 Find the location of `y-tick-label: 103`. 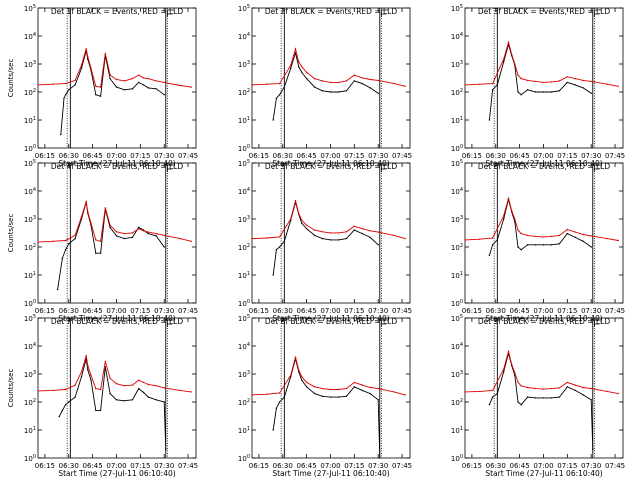

y-tick-label: 103 is located at coordinates (244, 219).